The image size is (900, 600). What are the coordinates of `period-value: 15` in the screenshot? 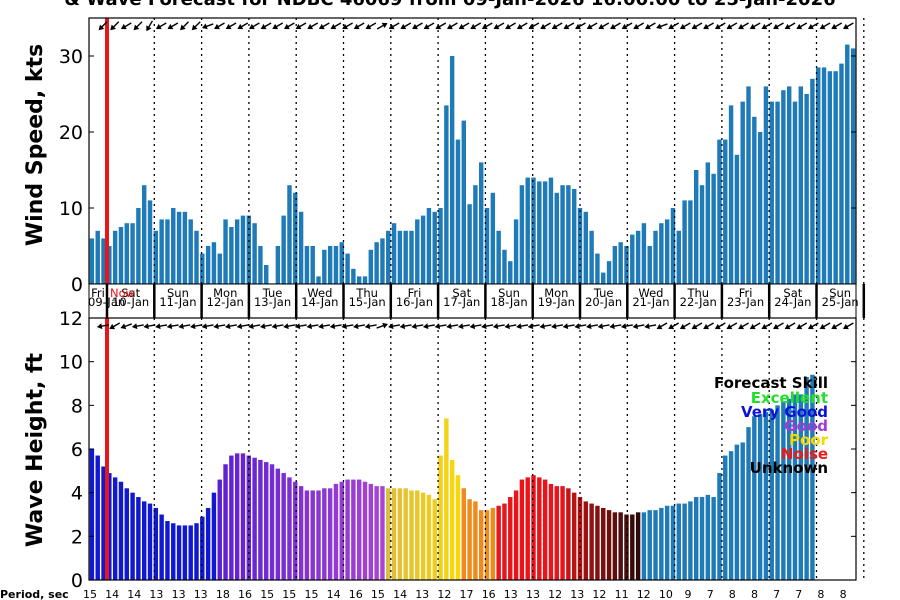 It's located at (378, 594).